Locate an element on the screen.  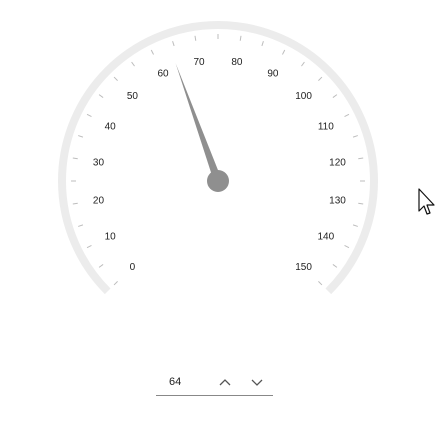
gauge-label: 110 is located at coordinates (326, 127).